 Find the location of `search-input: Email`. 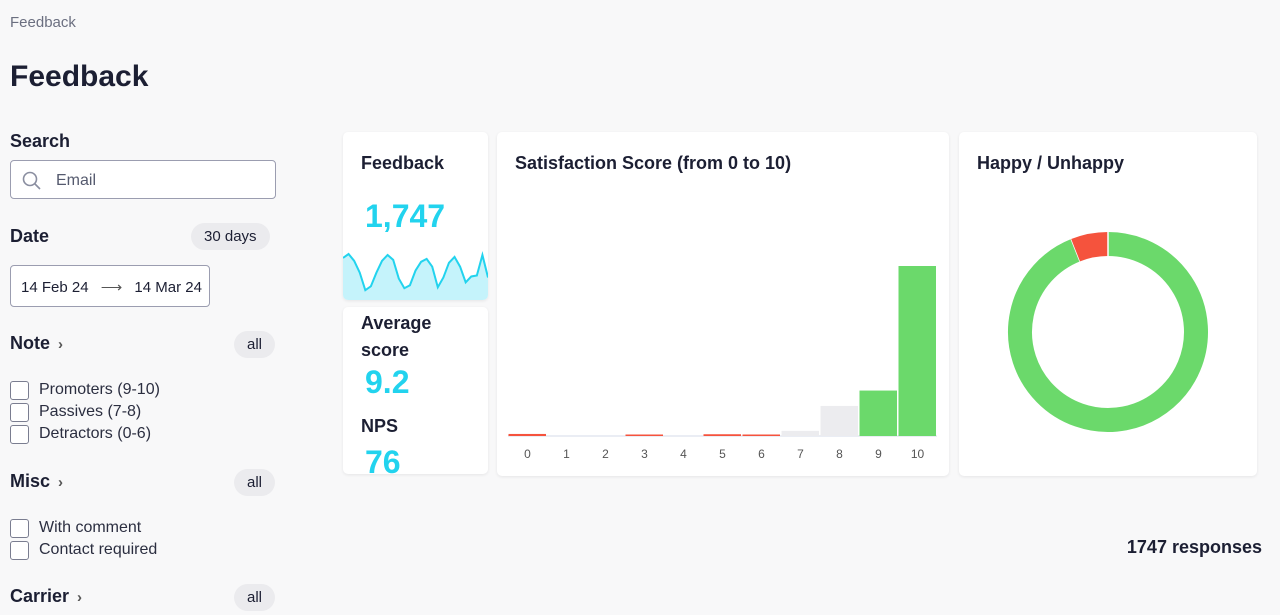

search-input: Email is located at coordinates (143, 179).